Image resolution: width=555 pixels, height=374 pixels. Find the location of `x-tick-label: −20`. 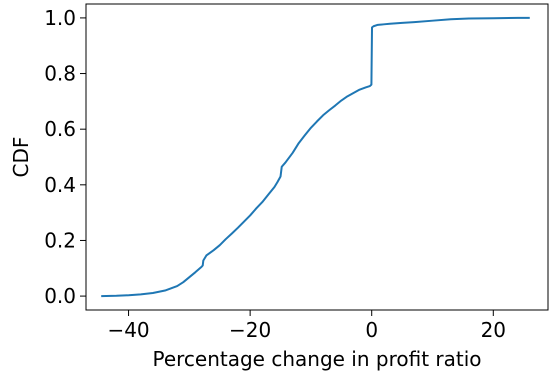

x-tick-label: −20 is located at coordinates (250, 330).